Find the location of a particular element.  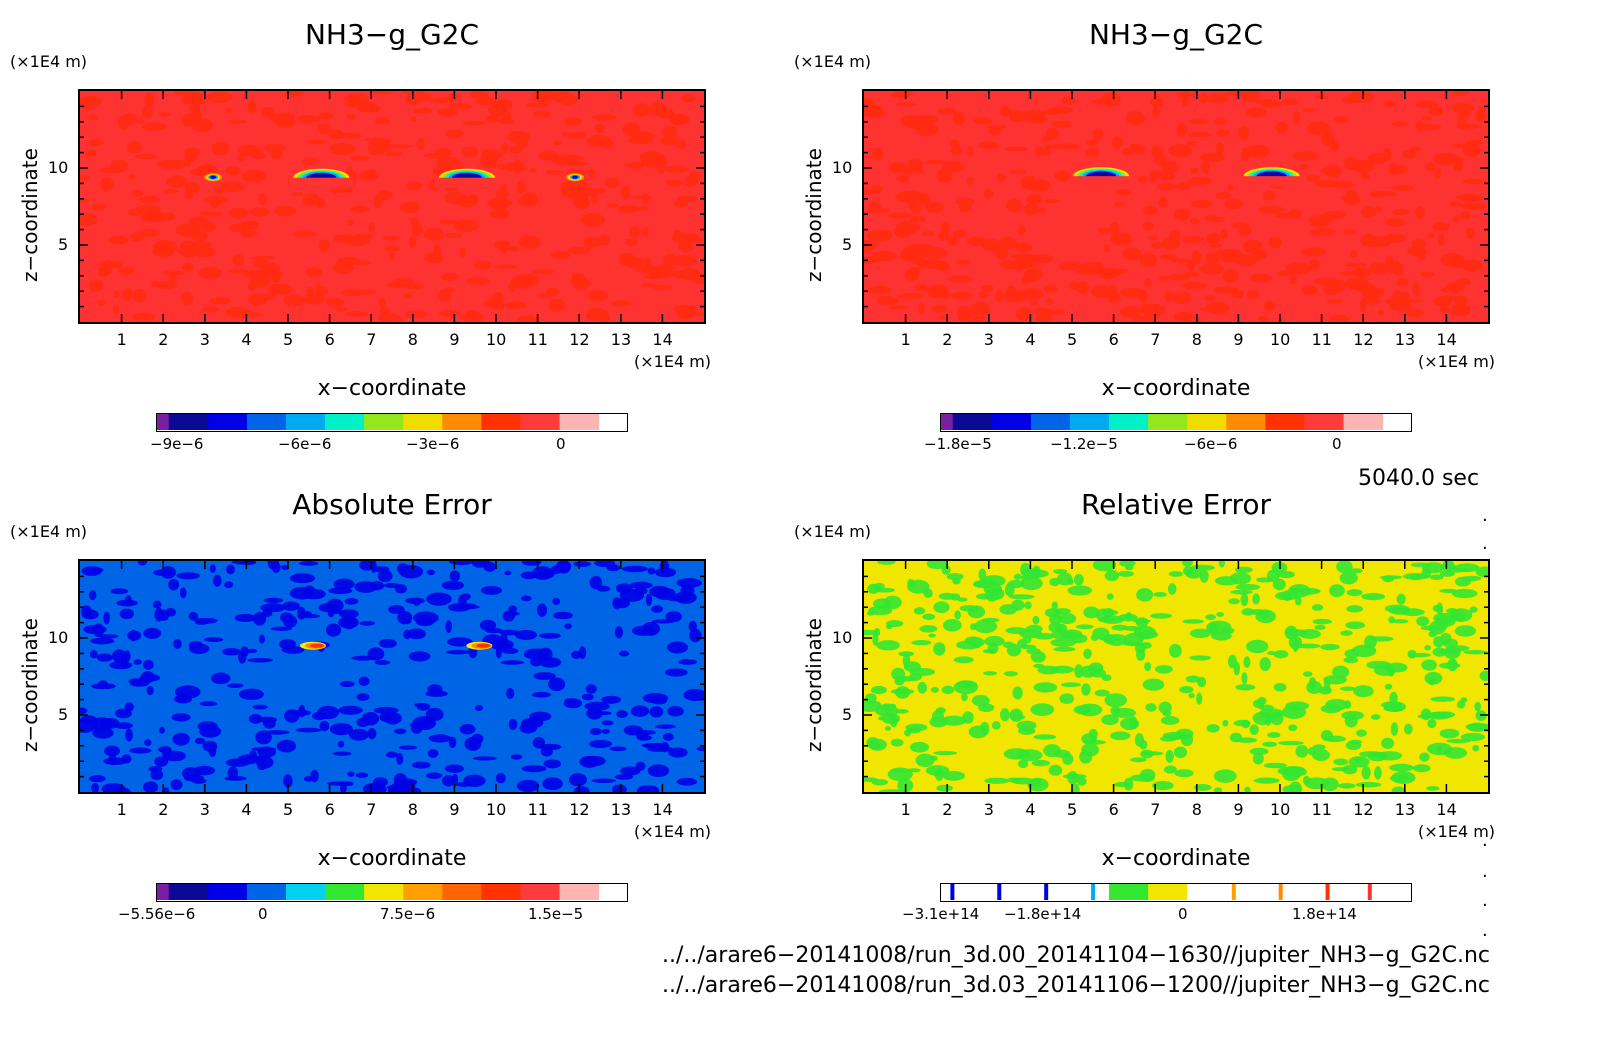

x-tick-label: 13 is located at coordinates (621, 339).